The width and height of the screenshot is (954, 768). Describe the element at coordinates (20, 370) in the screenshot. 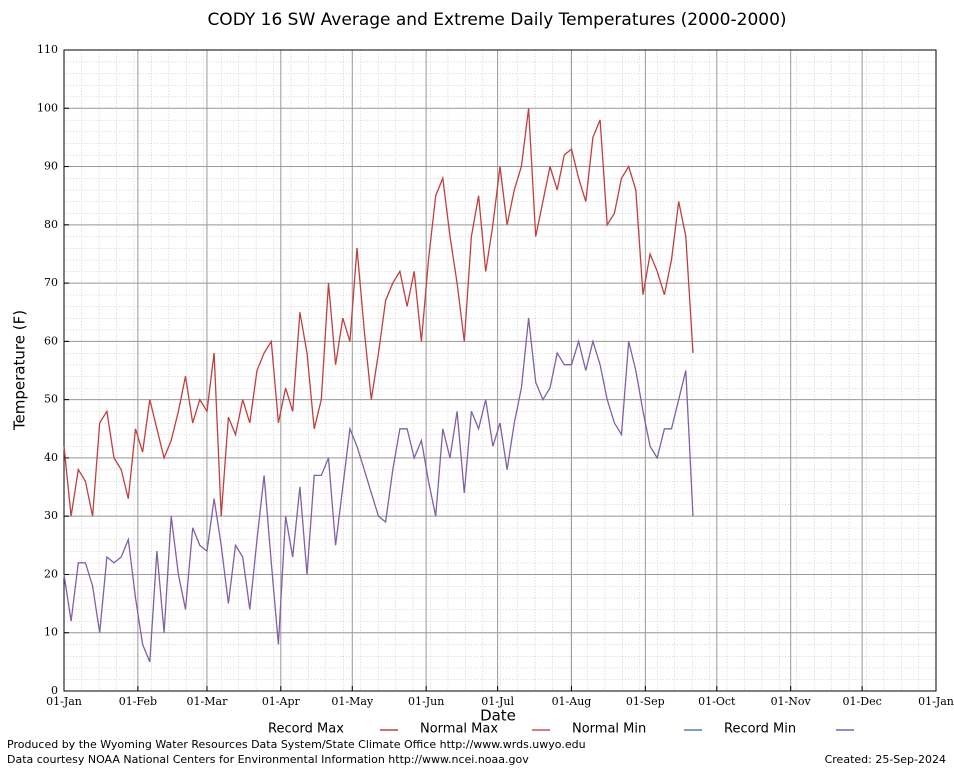

I see `y-axis-label: Temperature (F)` at that location.